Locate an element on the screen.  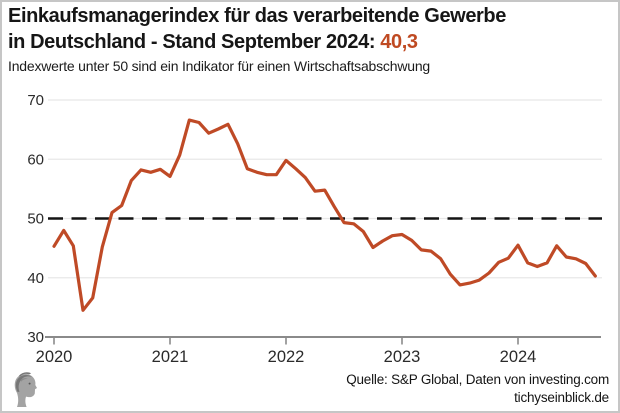
x-axis-tick-label: 2024 is located at coordinates (518, 357).